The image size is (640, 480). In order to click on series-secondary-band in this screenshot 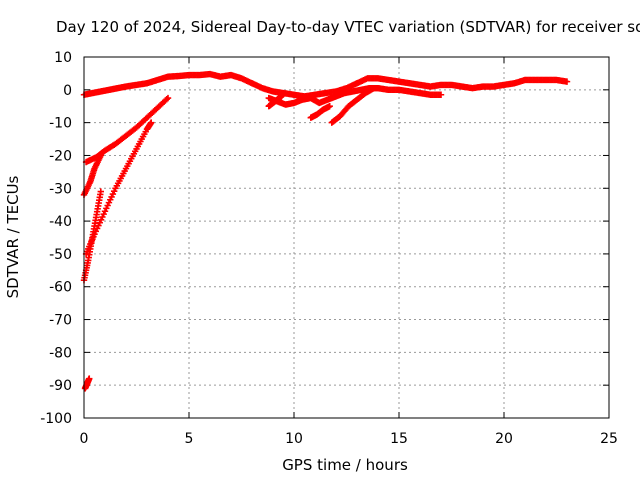, I will do `click(355, 96)`.